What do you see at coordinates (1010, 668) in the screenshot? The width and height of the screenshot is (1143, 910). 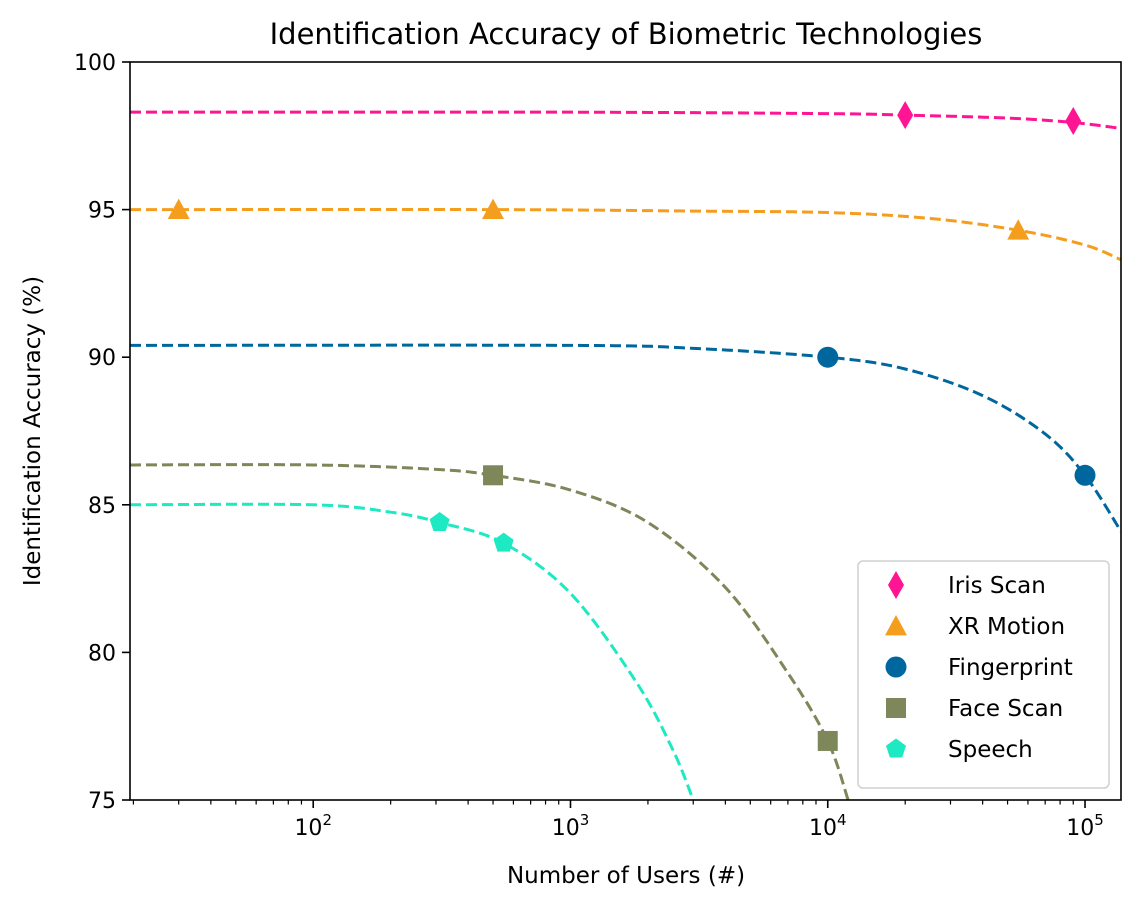 I see `legend-label-fingerprint: Fingerprint` at bounding box center [1010, 668].